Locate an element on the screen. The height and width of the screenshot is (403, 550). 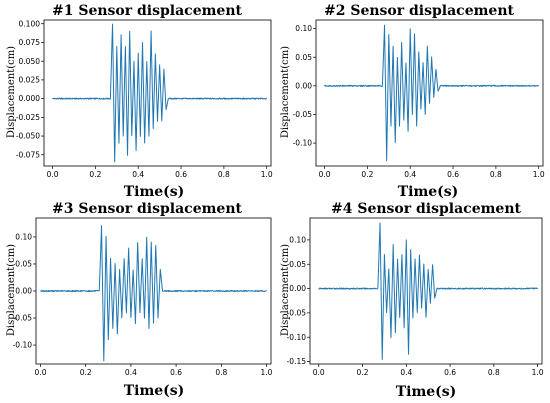
y-tick-label: -0.075 is located at coordinates (28, 154).